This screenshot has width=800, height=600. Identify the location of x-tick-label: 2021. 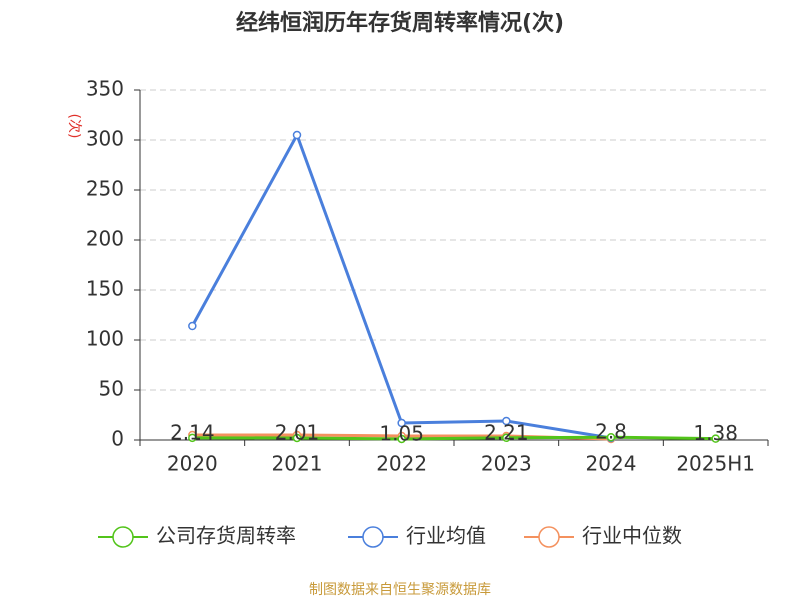
(297, 464).